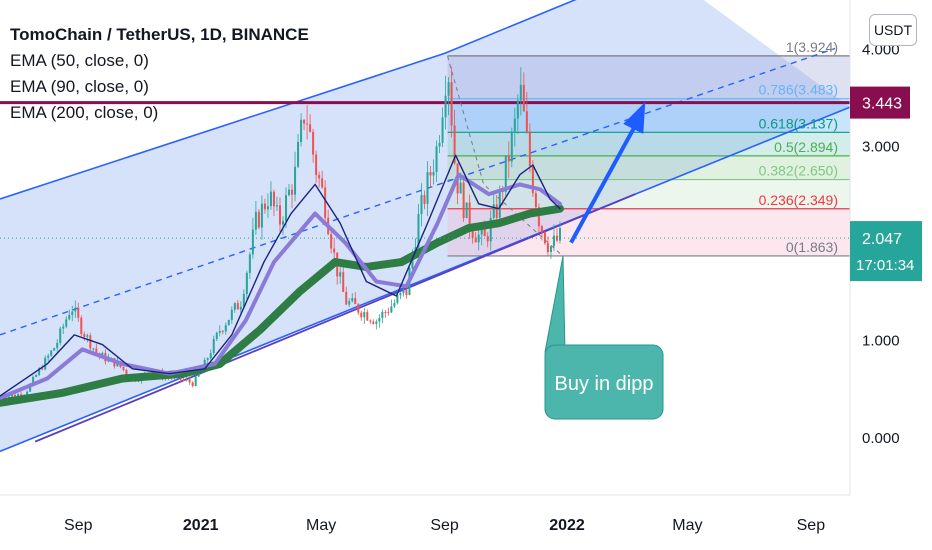 This screenshot has width=932, height=550. What do you see at coordinates (812, 247) in the screenshot?
I see `fib-level-label: 0(1.863)` at bounding box center [812, 247].